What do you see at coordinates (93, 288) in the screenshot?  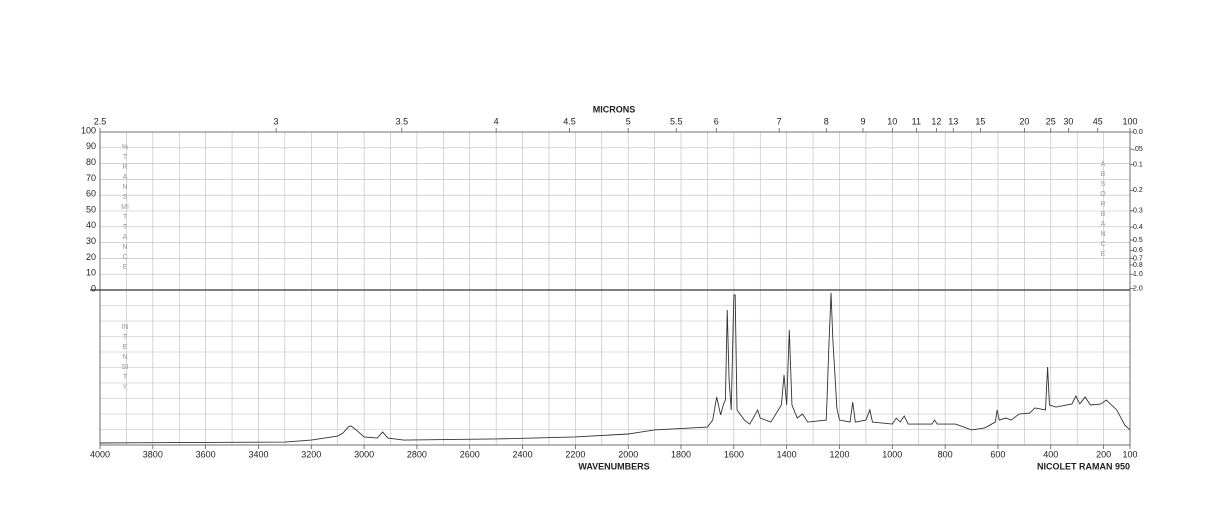 I see `y-tick-label: 0` at bounding box center [93, 288].